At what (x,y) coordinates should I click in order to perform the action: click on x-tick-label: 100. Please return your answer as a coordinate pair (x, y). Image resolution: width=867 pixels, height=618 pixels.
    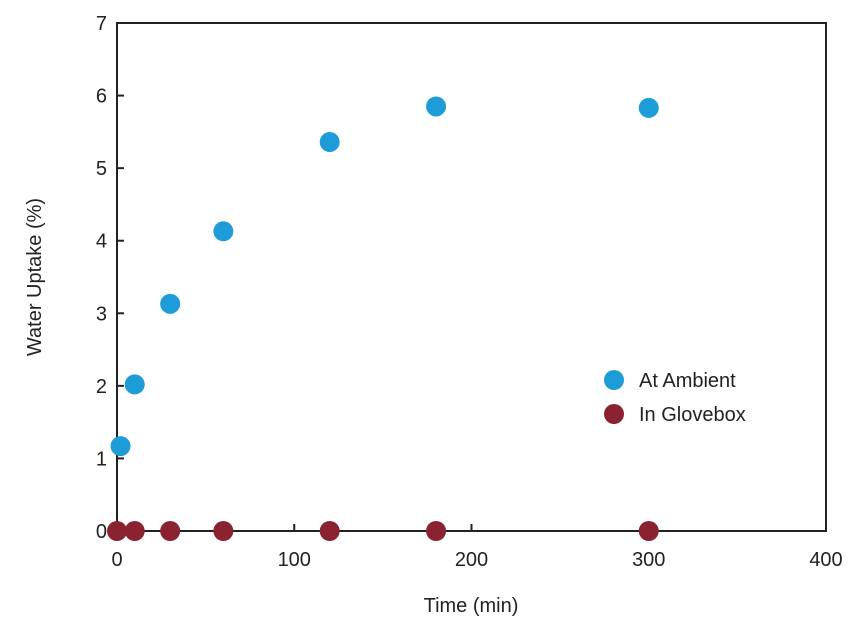
    Looking at the image, I should click on (294, 560).